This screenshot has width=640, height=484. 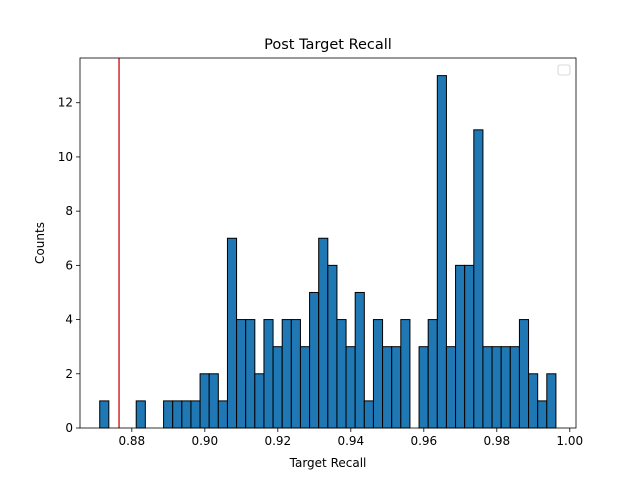 I want to click on y-axis-label: Counts, so click(x=40, y=243).